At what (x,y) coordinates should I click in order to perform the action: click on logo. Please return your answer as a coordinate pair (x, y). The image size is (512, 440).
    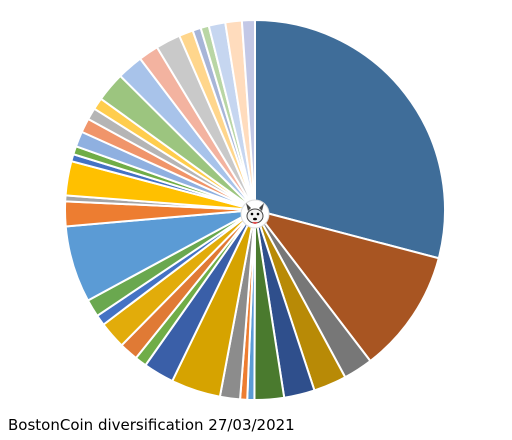
    Looking at the image, I should click on (255, 214).